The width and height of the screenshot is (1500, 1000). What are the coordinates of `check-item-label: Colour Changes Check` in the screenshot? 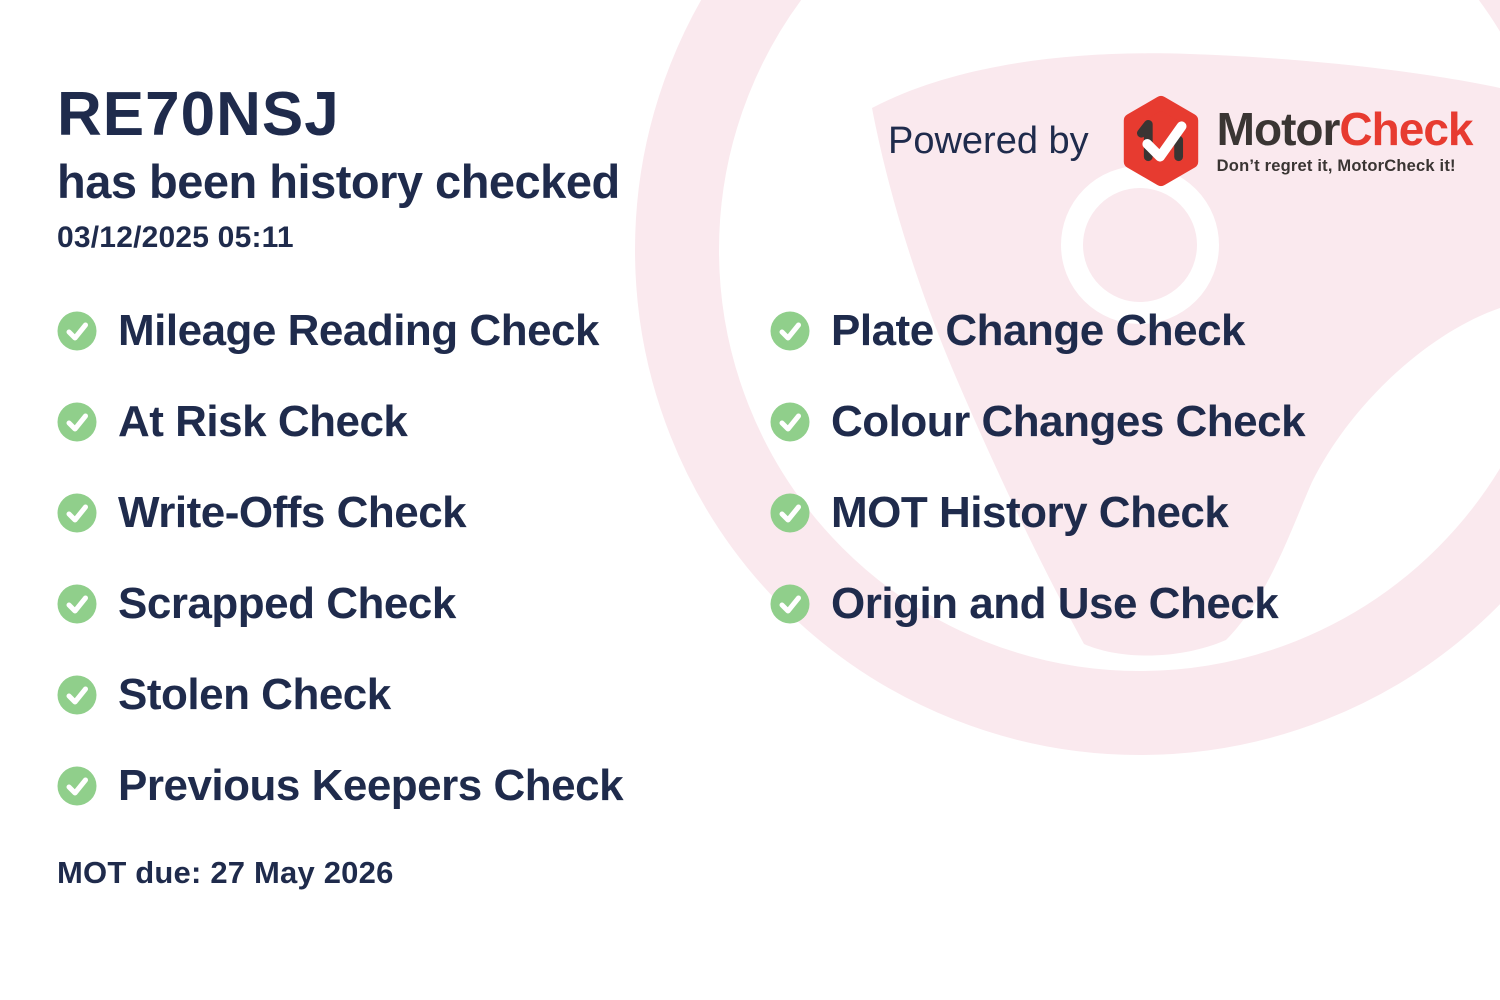 It's located at (1068, 421).